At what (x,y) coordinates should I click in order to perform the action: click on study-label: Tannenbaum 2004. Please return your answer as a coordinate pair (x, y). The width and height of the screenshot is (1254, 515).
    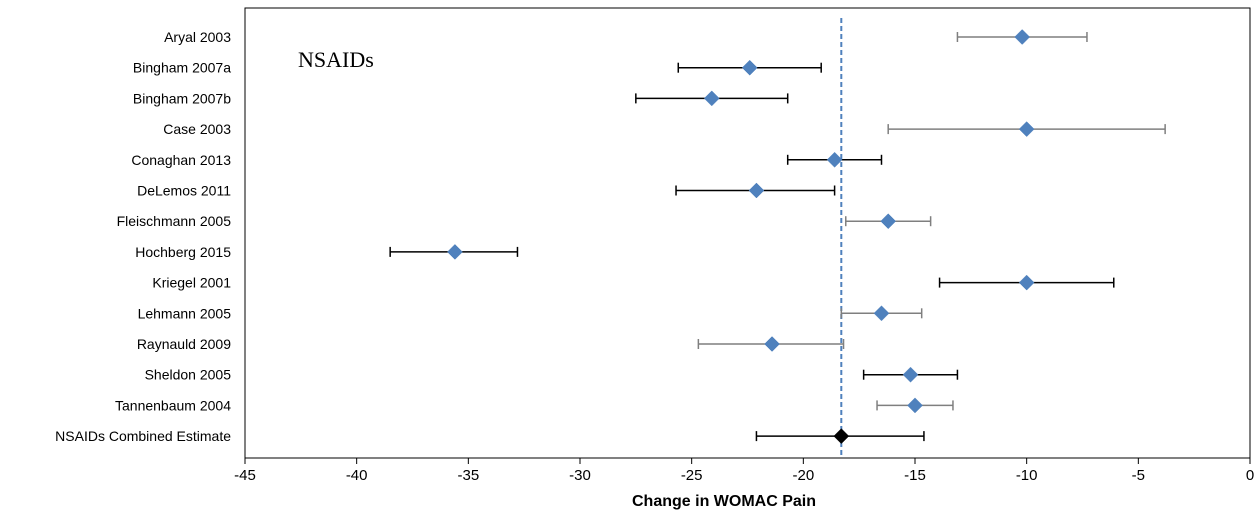
    Looking at the image, I should click on (173, 405).